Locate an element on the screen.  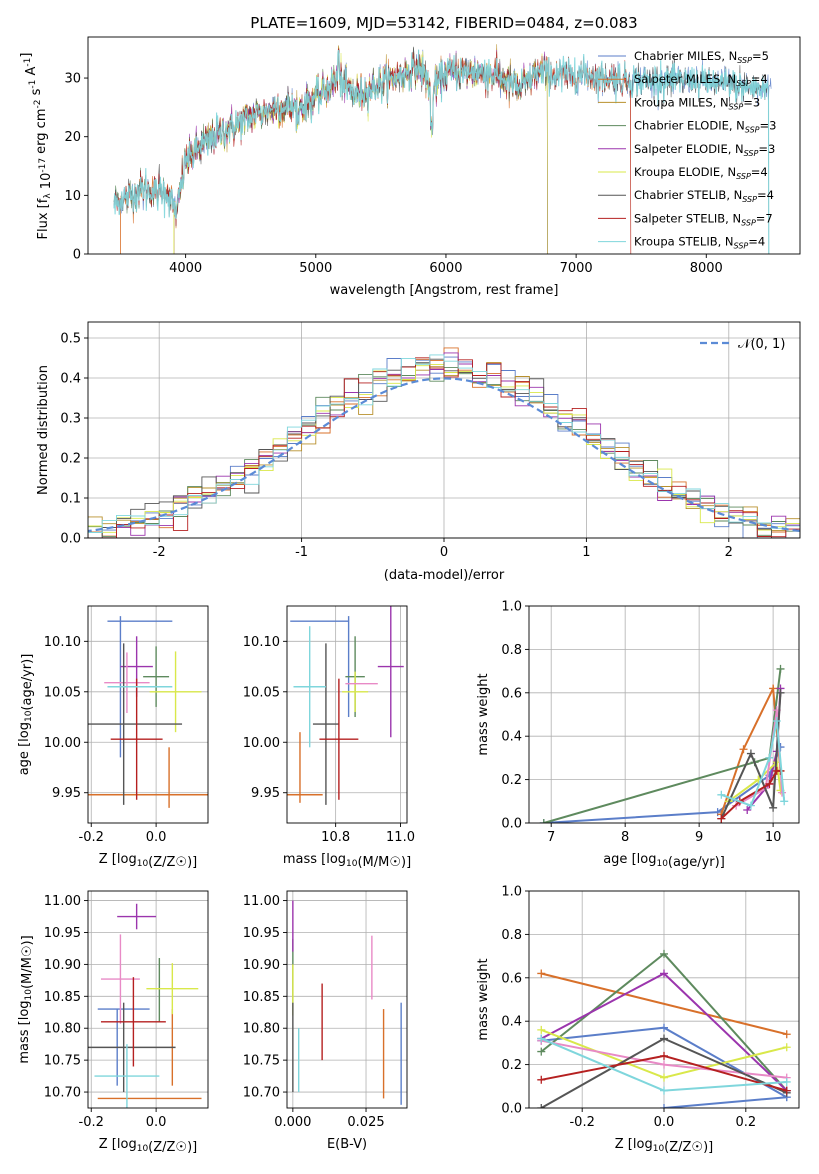
x-tick-label: 0.0 is located at coordinates (156, 837).